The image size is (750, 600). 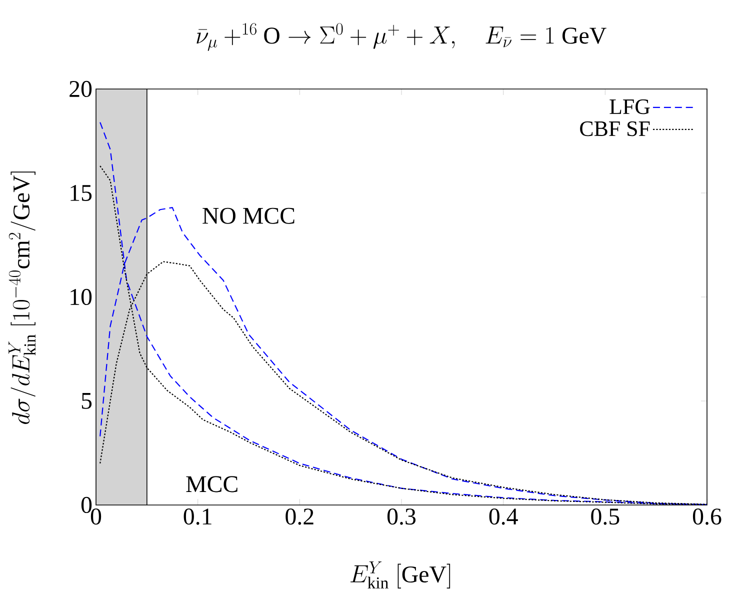 What do you see at coordinates (401, 516) in the screenshot?
I see `x-tick-label: 0.3` at bounding box center [401, 516].